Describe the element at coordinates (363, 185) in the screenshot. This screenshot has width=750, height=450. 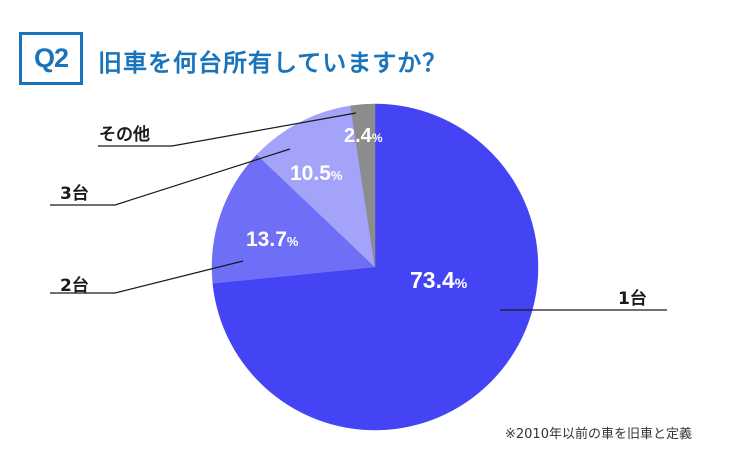
I see `pie-slice` at that location.